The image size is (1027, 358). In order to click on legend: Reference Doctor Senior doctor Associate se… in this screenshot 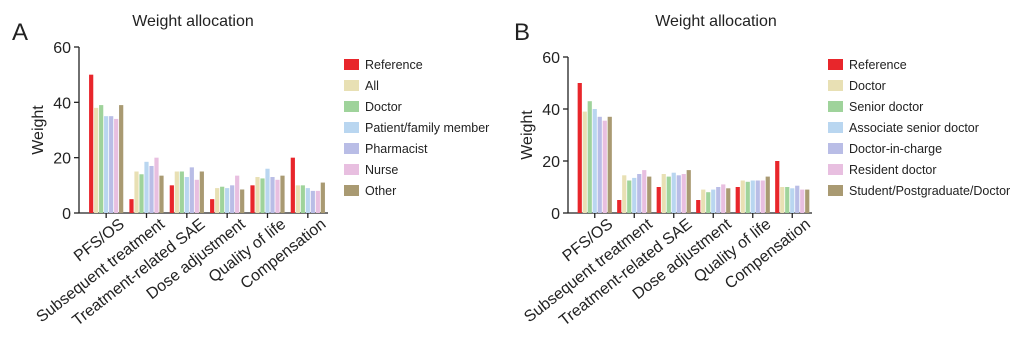, I will do `click(919, 128)`.